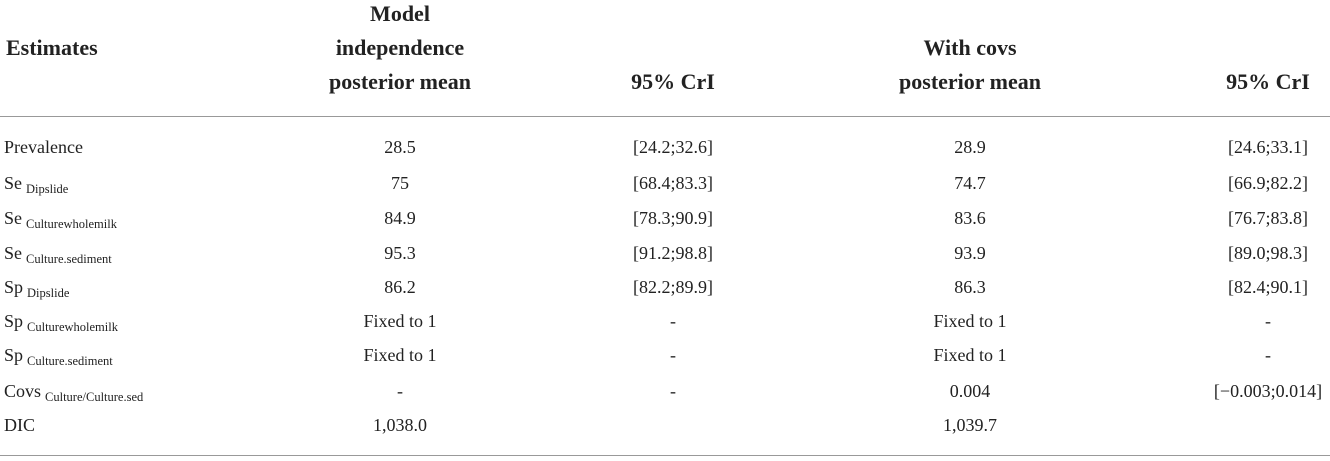  Describe the element at coordinates (400, 183) in the screenshot. I see `cell: 75` at that location.